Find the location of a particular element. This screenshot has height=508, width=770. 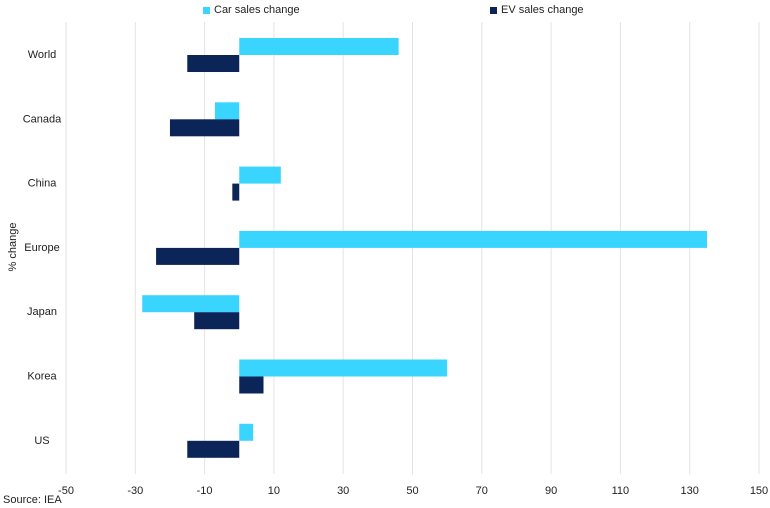

legend-label-car-sales: Car sales change is located at coordinates (257, 10).